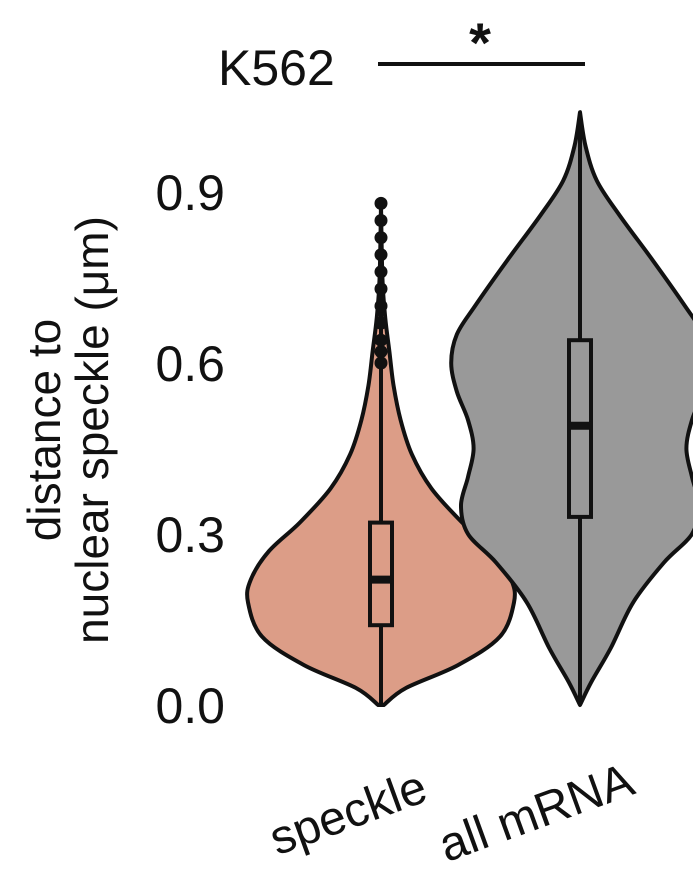 This screenshot has height=877, width=693. I want to click on y-tick-label: 0.0, so click(190, 706).